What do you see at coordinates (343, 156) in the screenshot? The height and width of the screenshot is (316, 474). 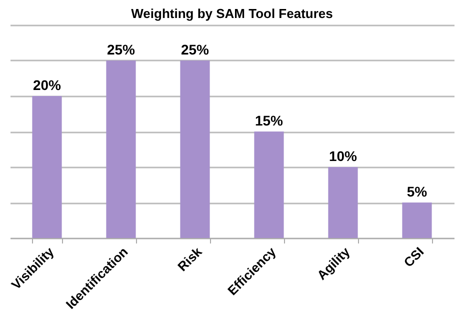 I see `data-label: 10%` at bounding box center [343, 156].